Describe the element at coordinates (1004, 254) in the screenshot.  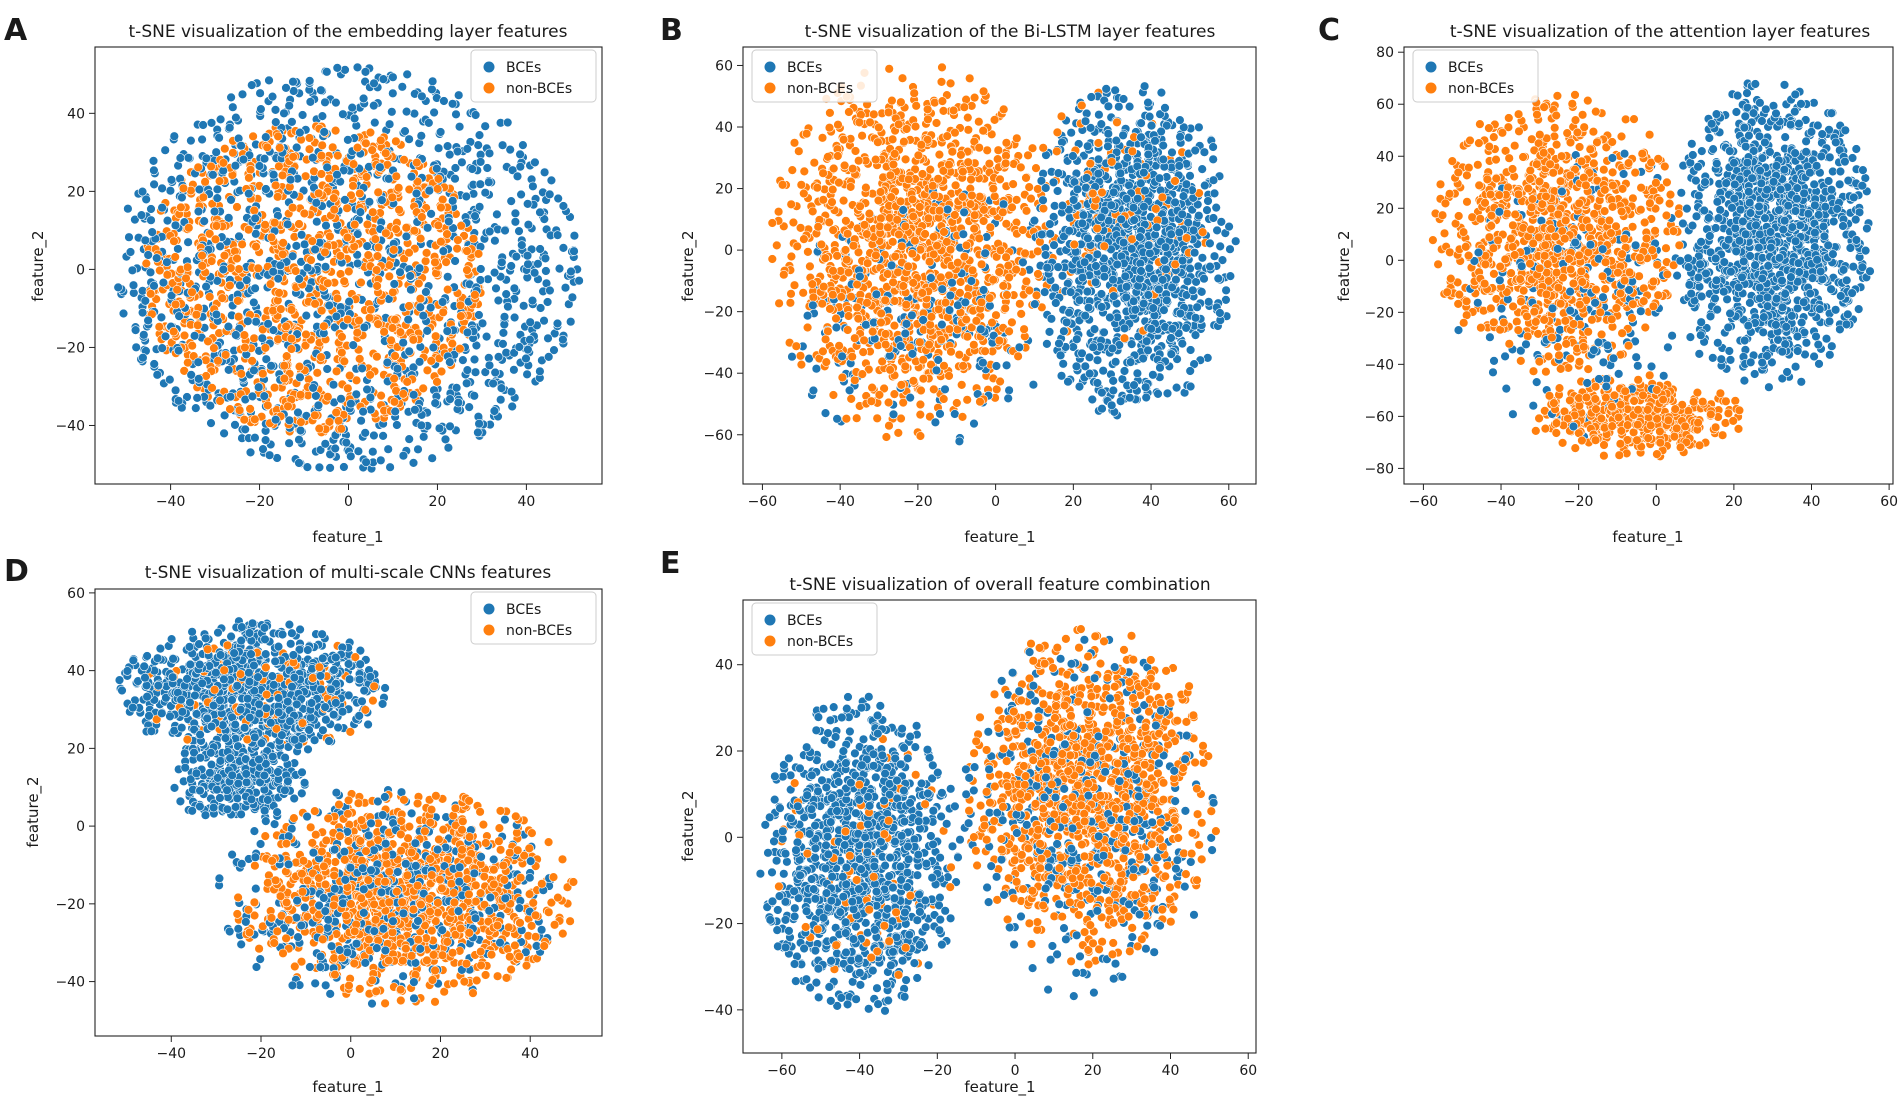
I see `scatter-points` at that location.